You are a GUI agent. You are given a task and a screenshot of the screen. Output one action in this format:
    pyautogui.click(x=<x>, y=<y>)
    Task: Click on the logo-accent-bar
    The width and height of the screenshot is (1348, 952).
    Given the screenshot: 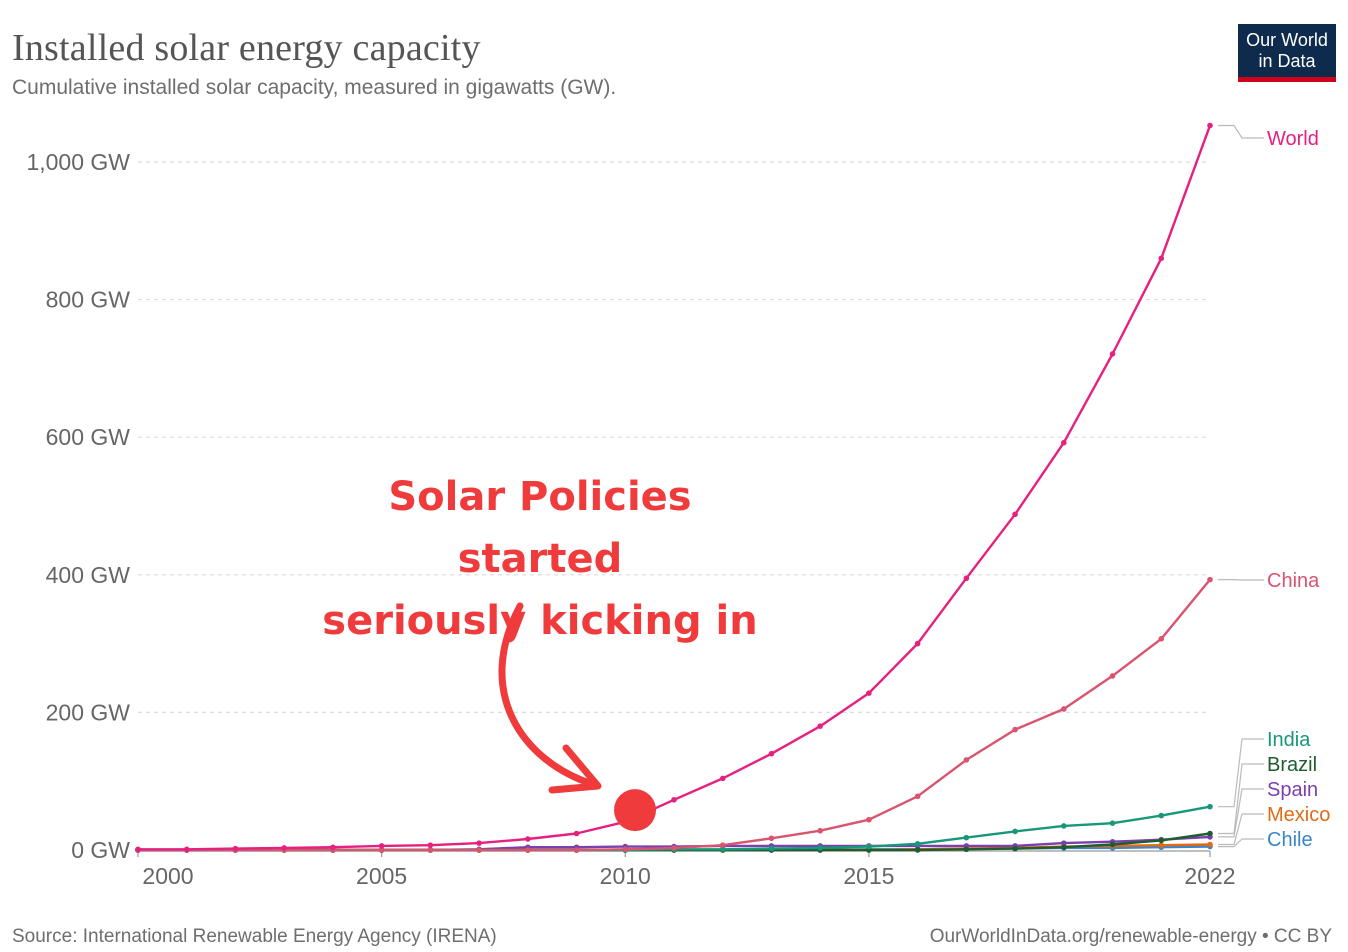 What is the action you would take?
    pyautogui.click(x=1287, y=79)
    